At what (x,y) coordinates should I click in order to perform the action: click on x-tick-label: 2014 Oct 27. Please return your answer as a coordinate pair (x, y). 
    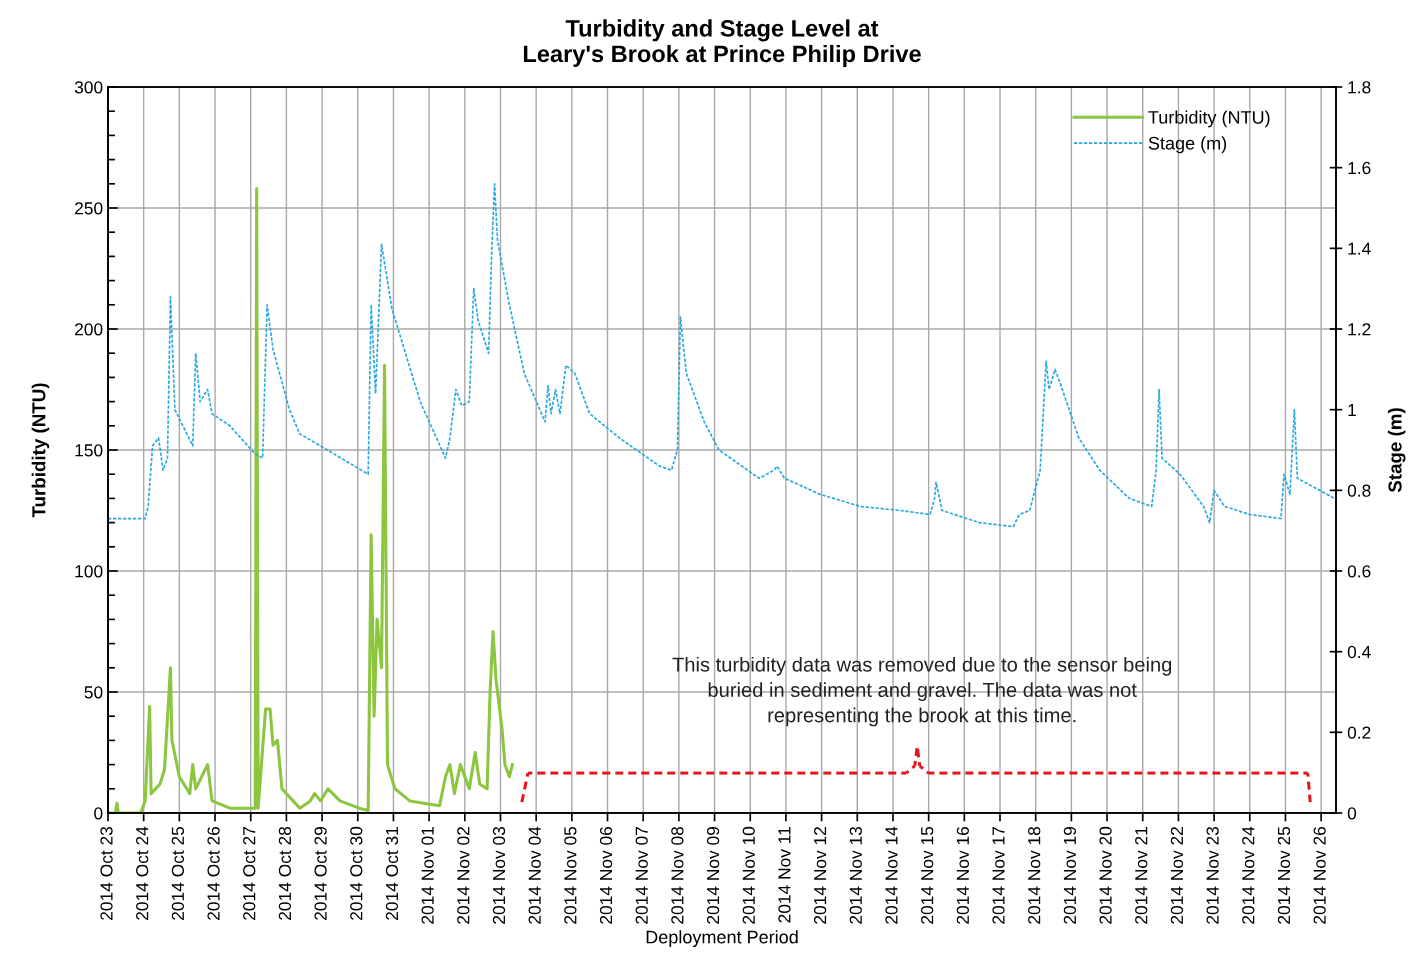
    Looking at the image, I should click on (249, 873).